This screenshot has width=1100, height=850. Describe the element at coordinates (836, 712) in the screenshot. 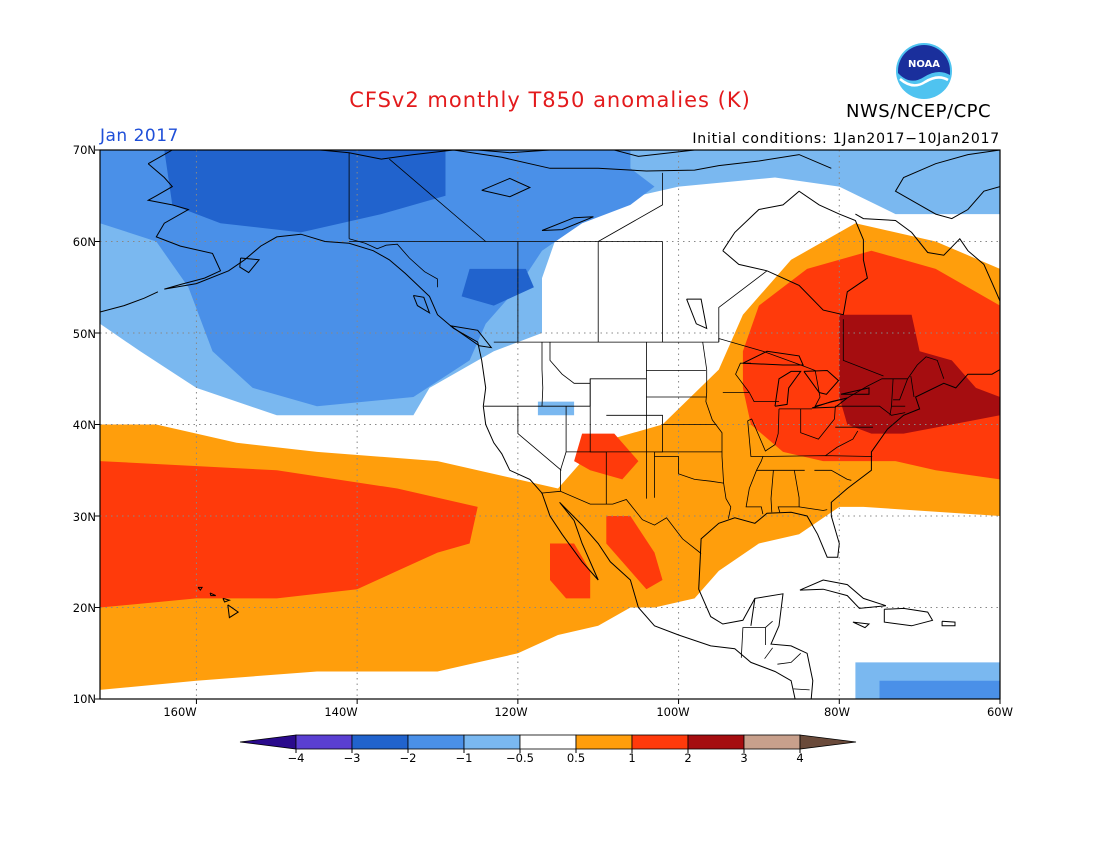

I see `lon-label-80w: 80W` at that location.